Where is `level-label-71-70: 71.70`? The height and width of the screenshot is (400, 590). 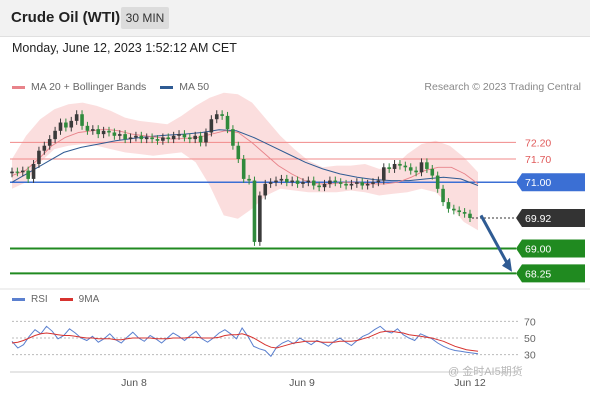
level-label-71-70: 71.70 is located at coordinates (538, 160).